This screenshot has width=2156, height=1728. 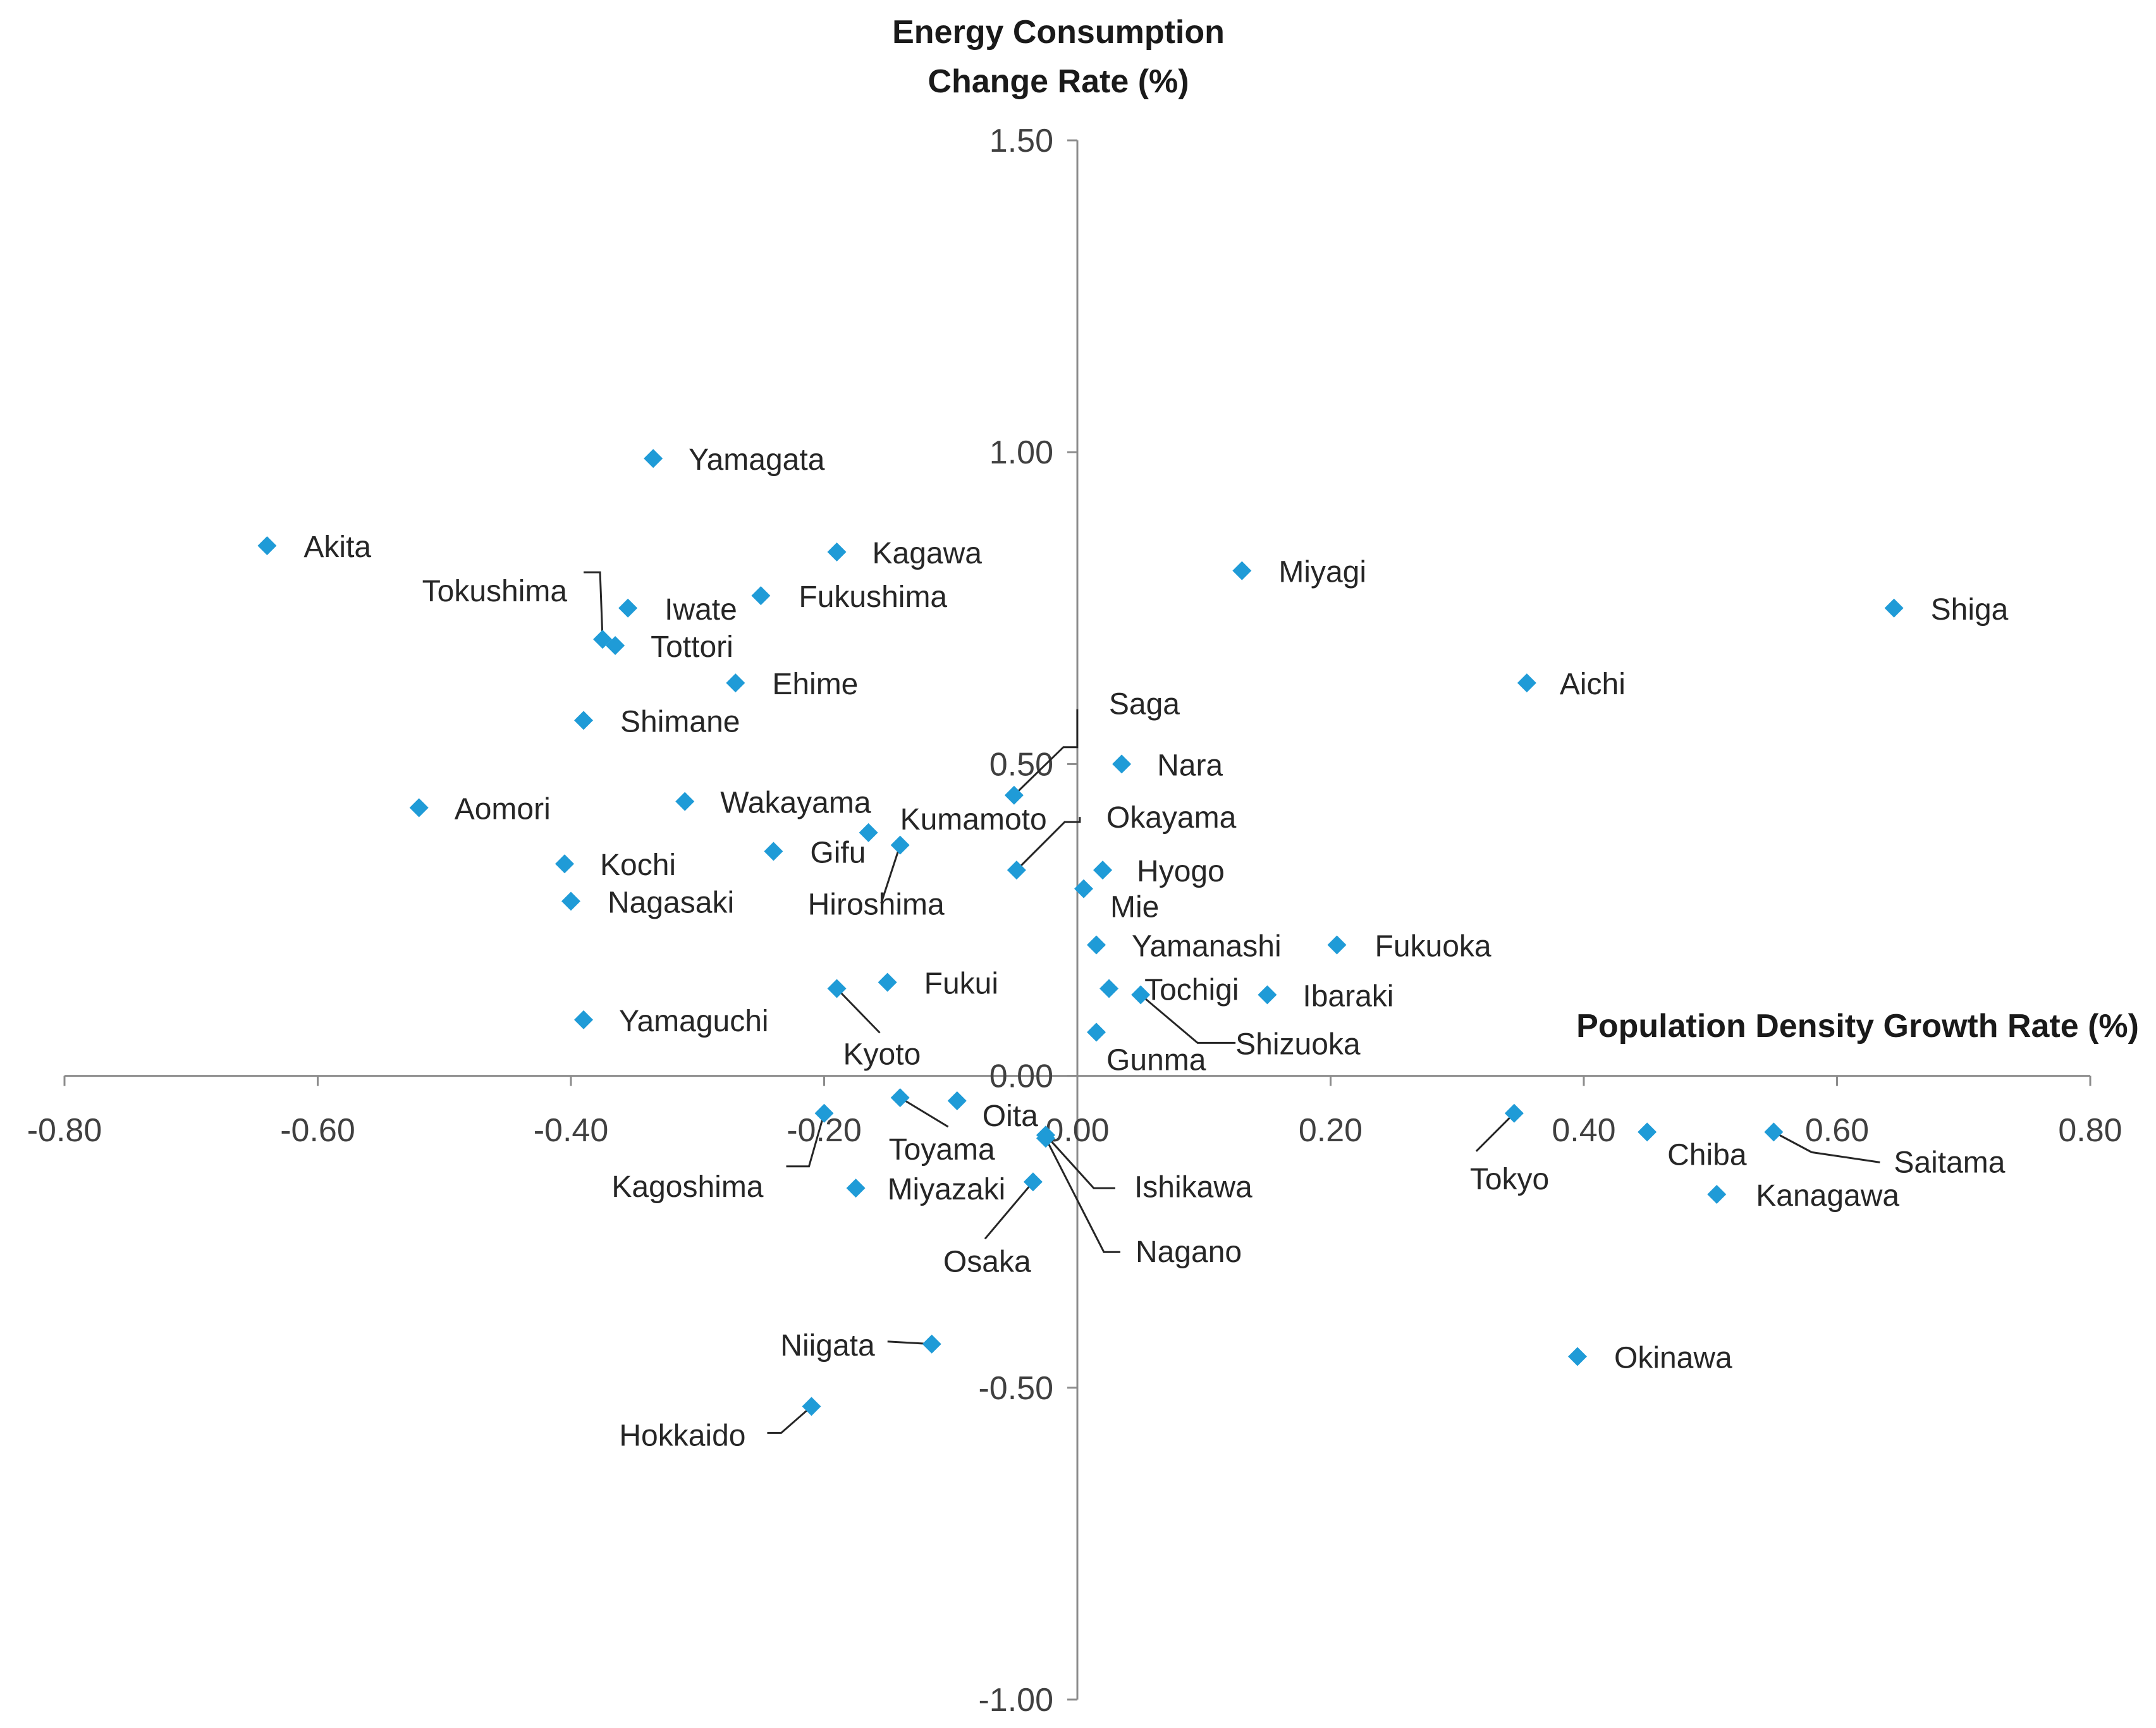 What do you see at coordinates (1509, 1179) in the screenshot?
I see `point-label: Tokyo` at bounding box center [1509, 1179].